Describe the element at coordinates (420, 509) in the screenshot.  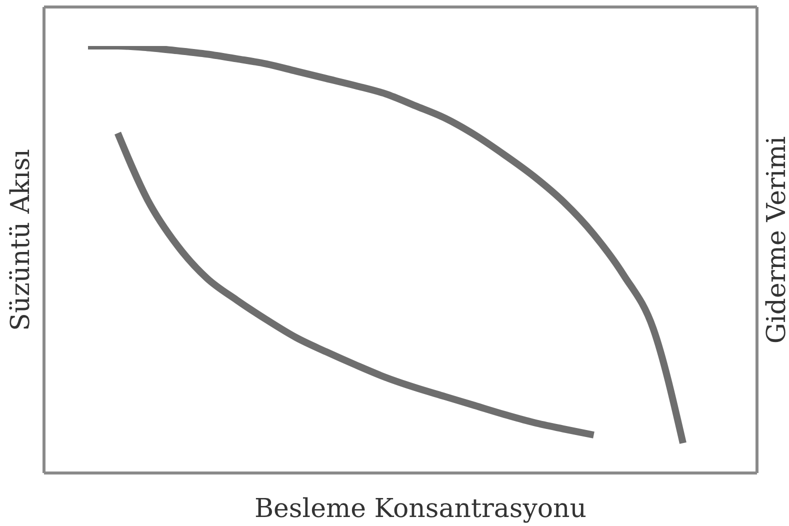
I see `x-axis-title: Besleme Konsantrasyonu` at that location.